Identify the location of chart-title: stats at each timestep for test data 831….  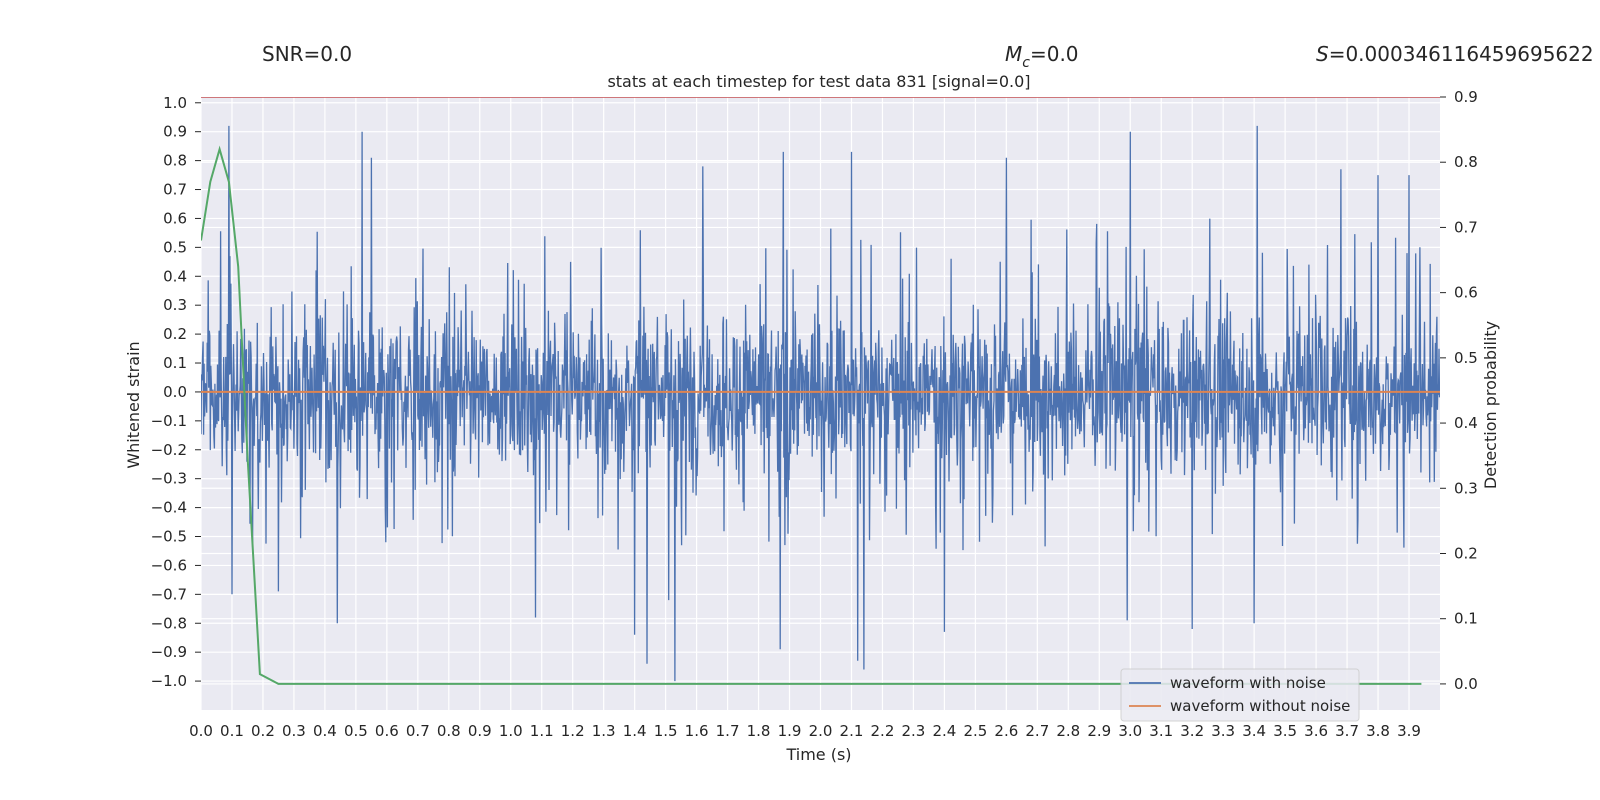
(818, 81).